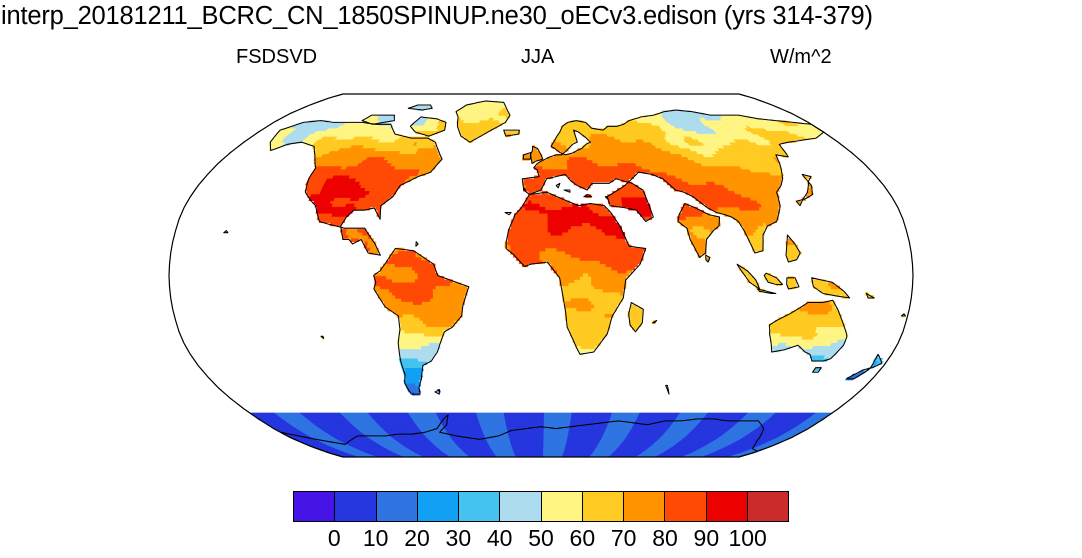 The height and width of the screenshot is (558, 1082). What do you see at coordinates (375, 538) in the screenshot?
I see `colorbar-tick-10: 10` at bounding box center [375, 538].